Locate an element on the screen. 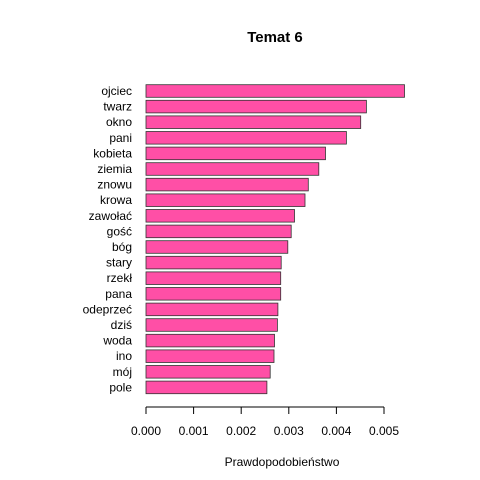  category-label-13: pana is located at coordinates (118, 294).